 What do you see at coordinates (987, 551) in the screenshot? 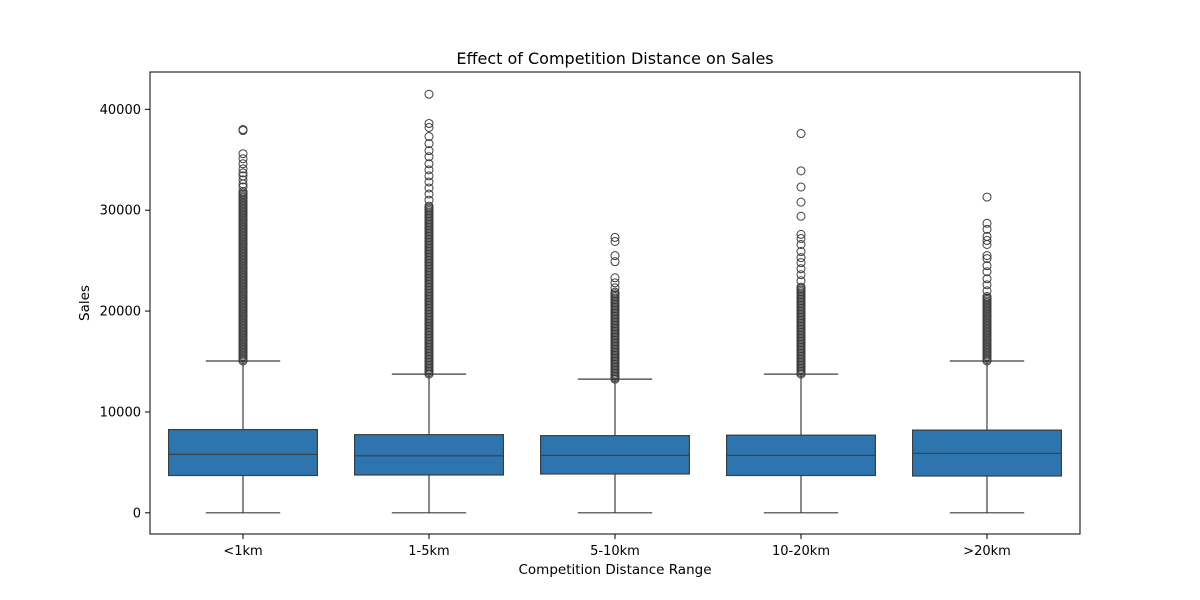
I see `x-tick-label: >20km` at bounding box center [987, 551].